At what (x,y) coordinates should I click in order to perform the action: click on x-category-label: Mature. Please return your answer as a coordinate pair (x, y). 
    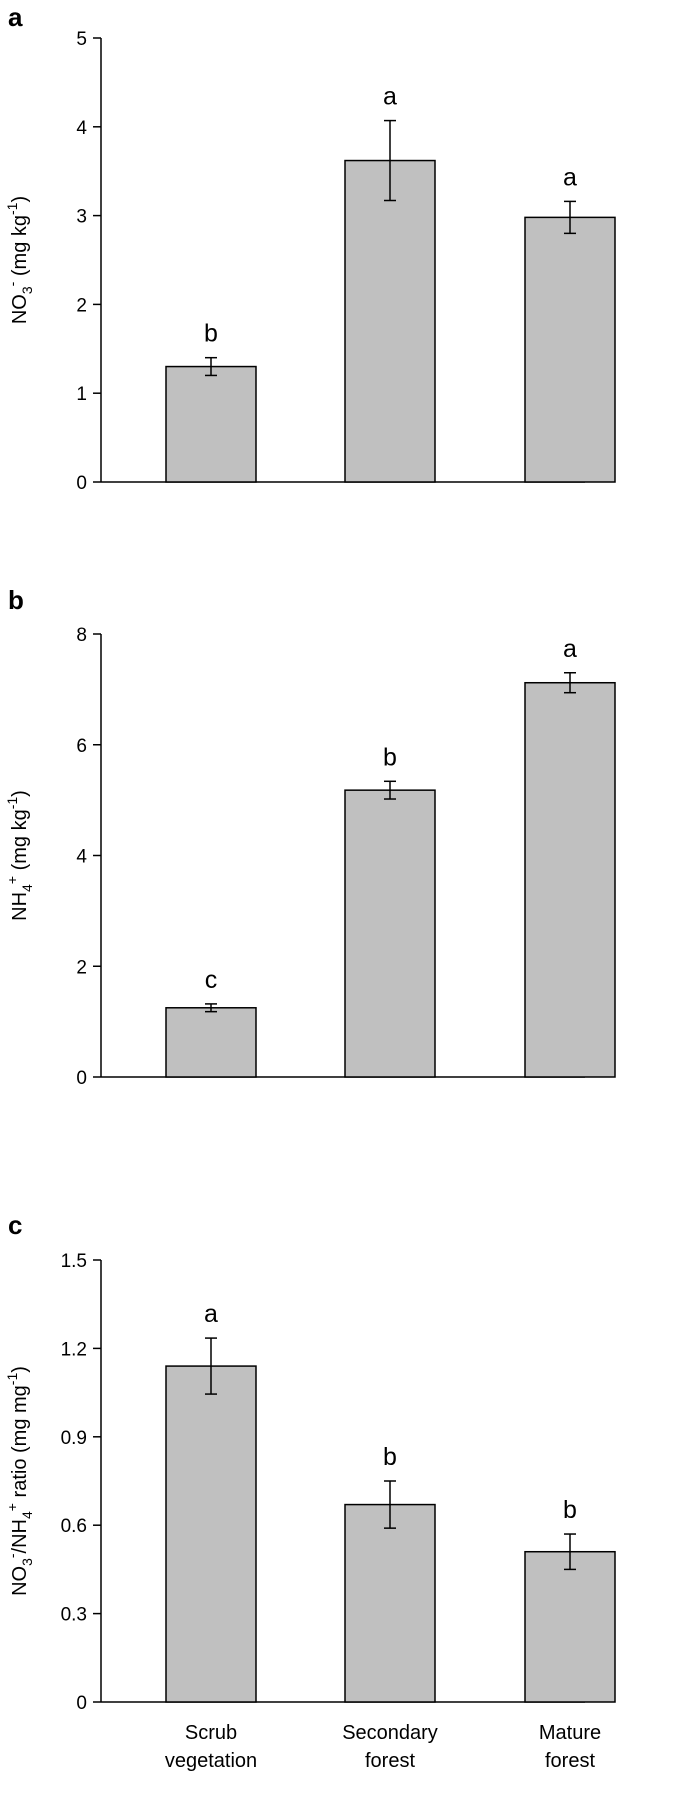
    Looking at the image, I should click on (570, 1733).